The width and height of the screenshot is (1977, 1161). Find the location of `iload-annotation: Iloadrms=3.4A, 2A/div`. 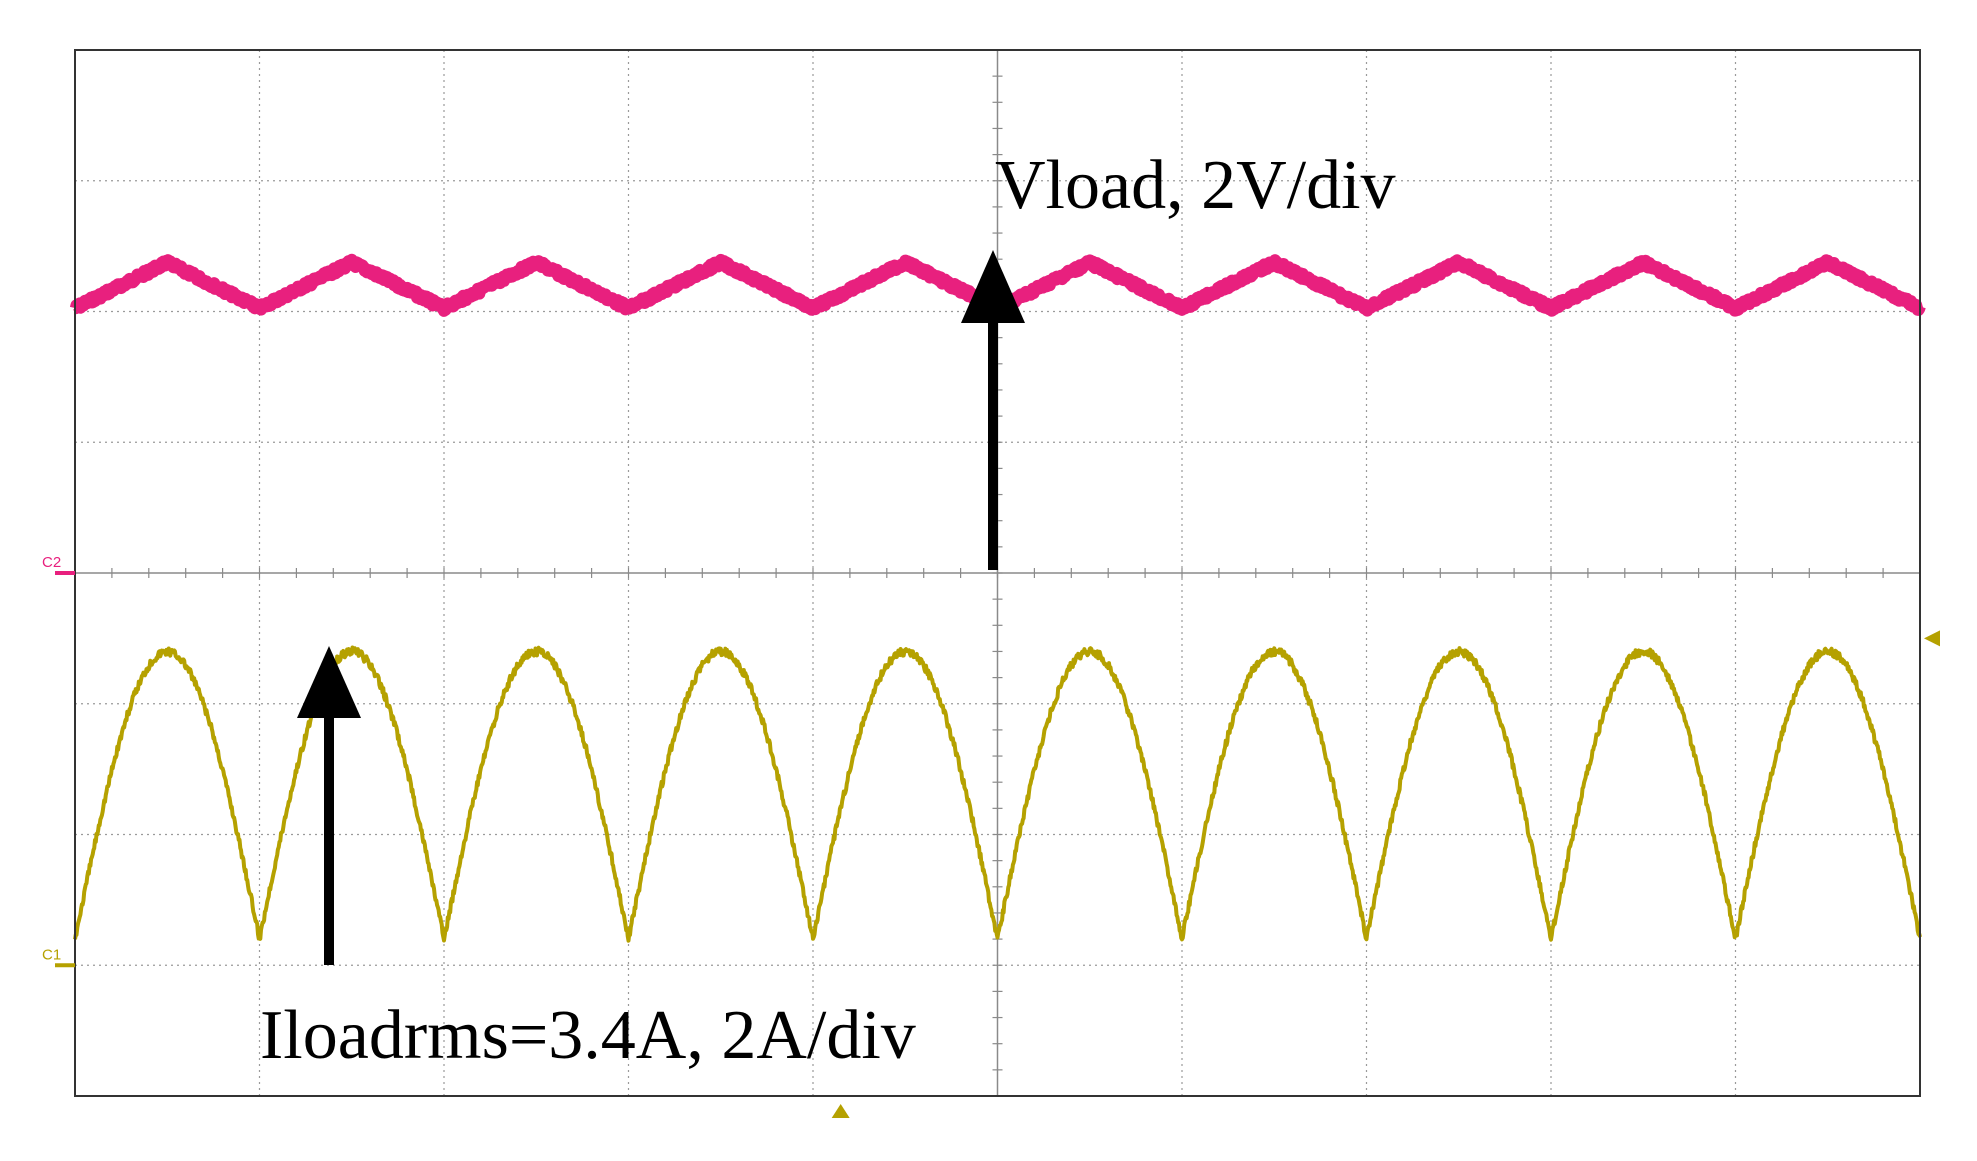

iload-annotation: Iloadrms=3.4A, 2A/div is located at coordinates (588, 1035).